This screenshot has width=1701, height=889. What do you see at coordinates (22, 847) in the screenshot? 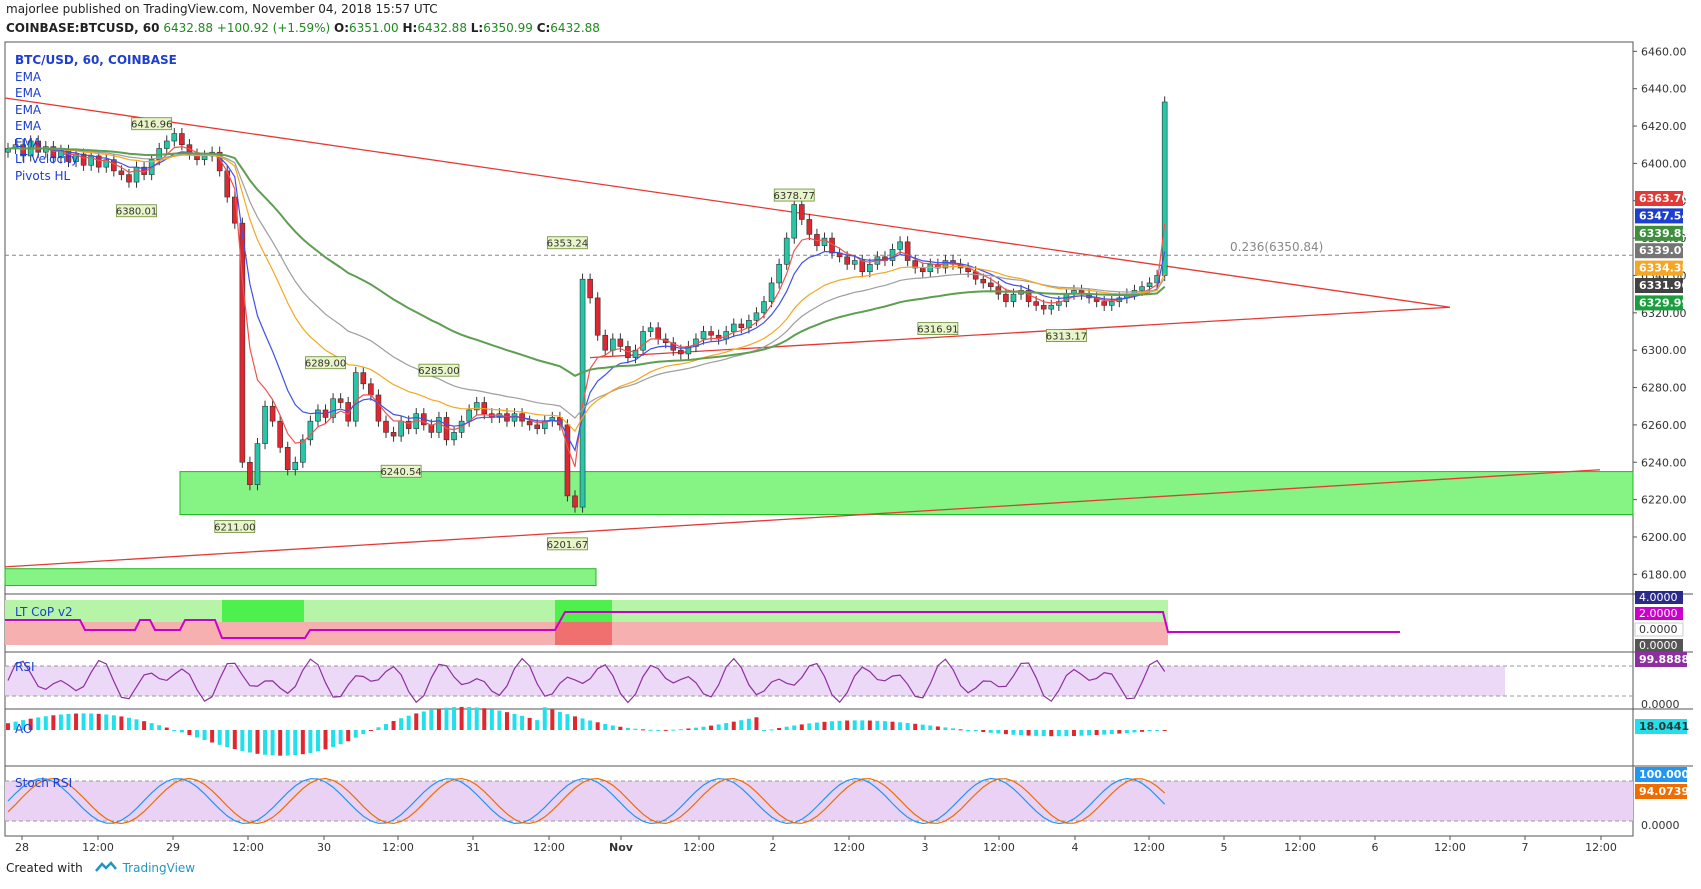
I see `x-tick-label: 28` at bounding box center [22, 847].